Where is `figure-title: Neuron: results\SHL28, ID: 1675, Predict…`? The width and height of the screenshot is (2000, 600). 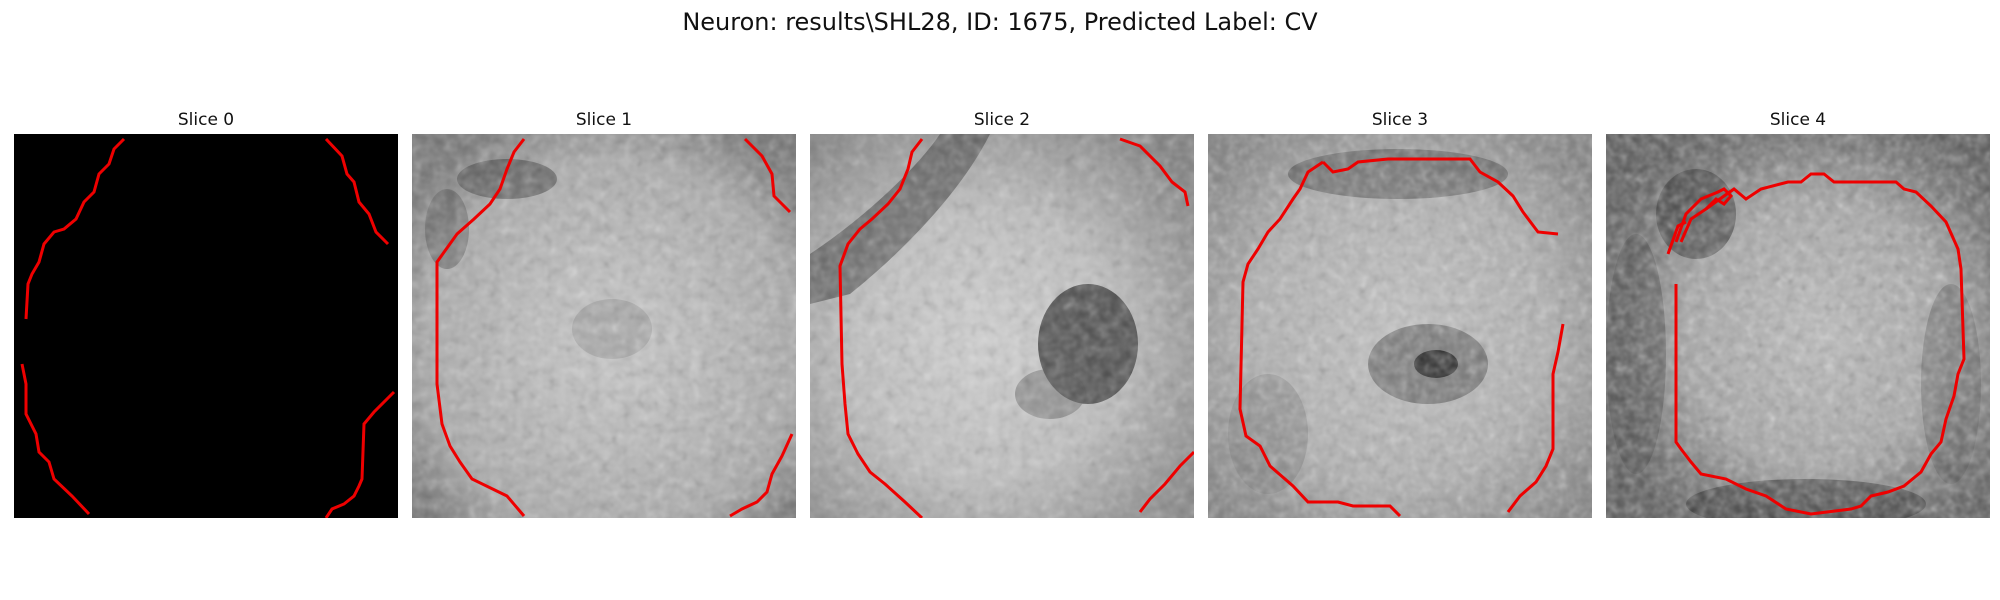 figure-title: Neuron: results\SHL28, ID: 1675, Predict… is located at coordinates (1000, 22).